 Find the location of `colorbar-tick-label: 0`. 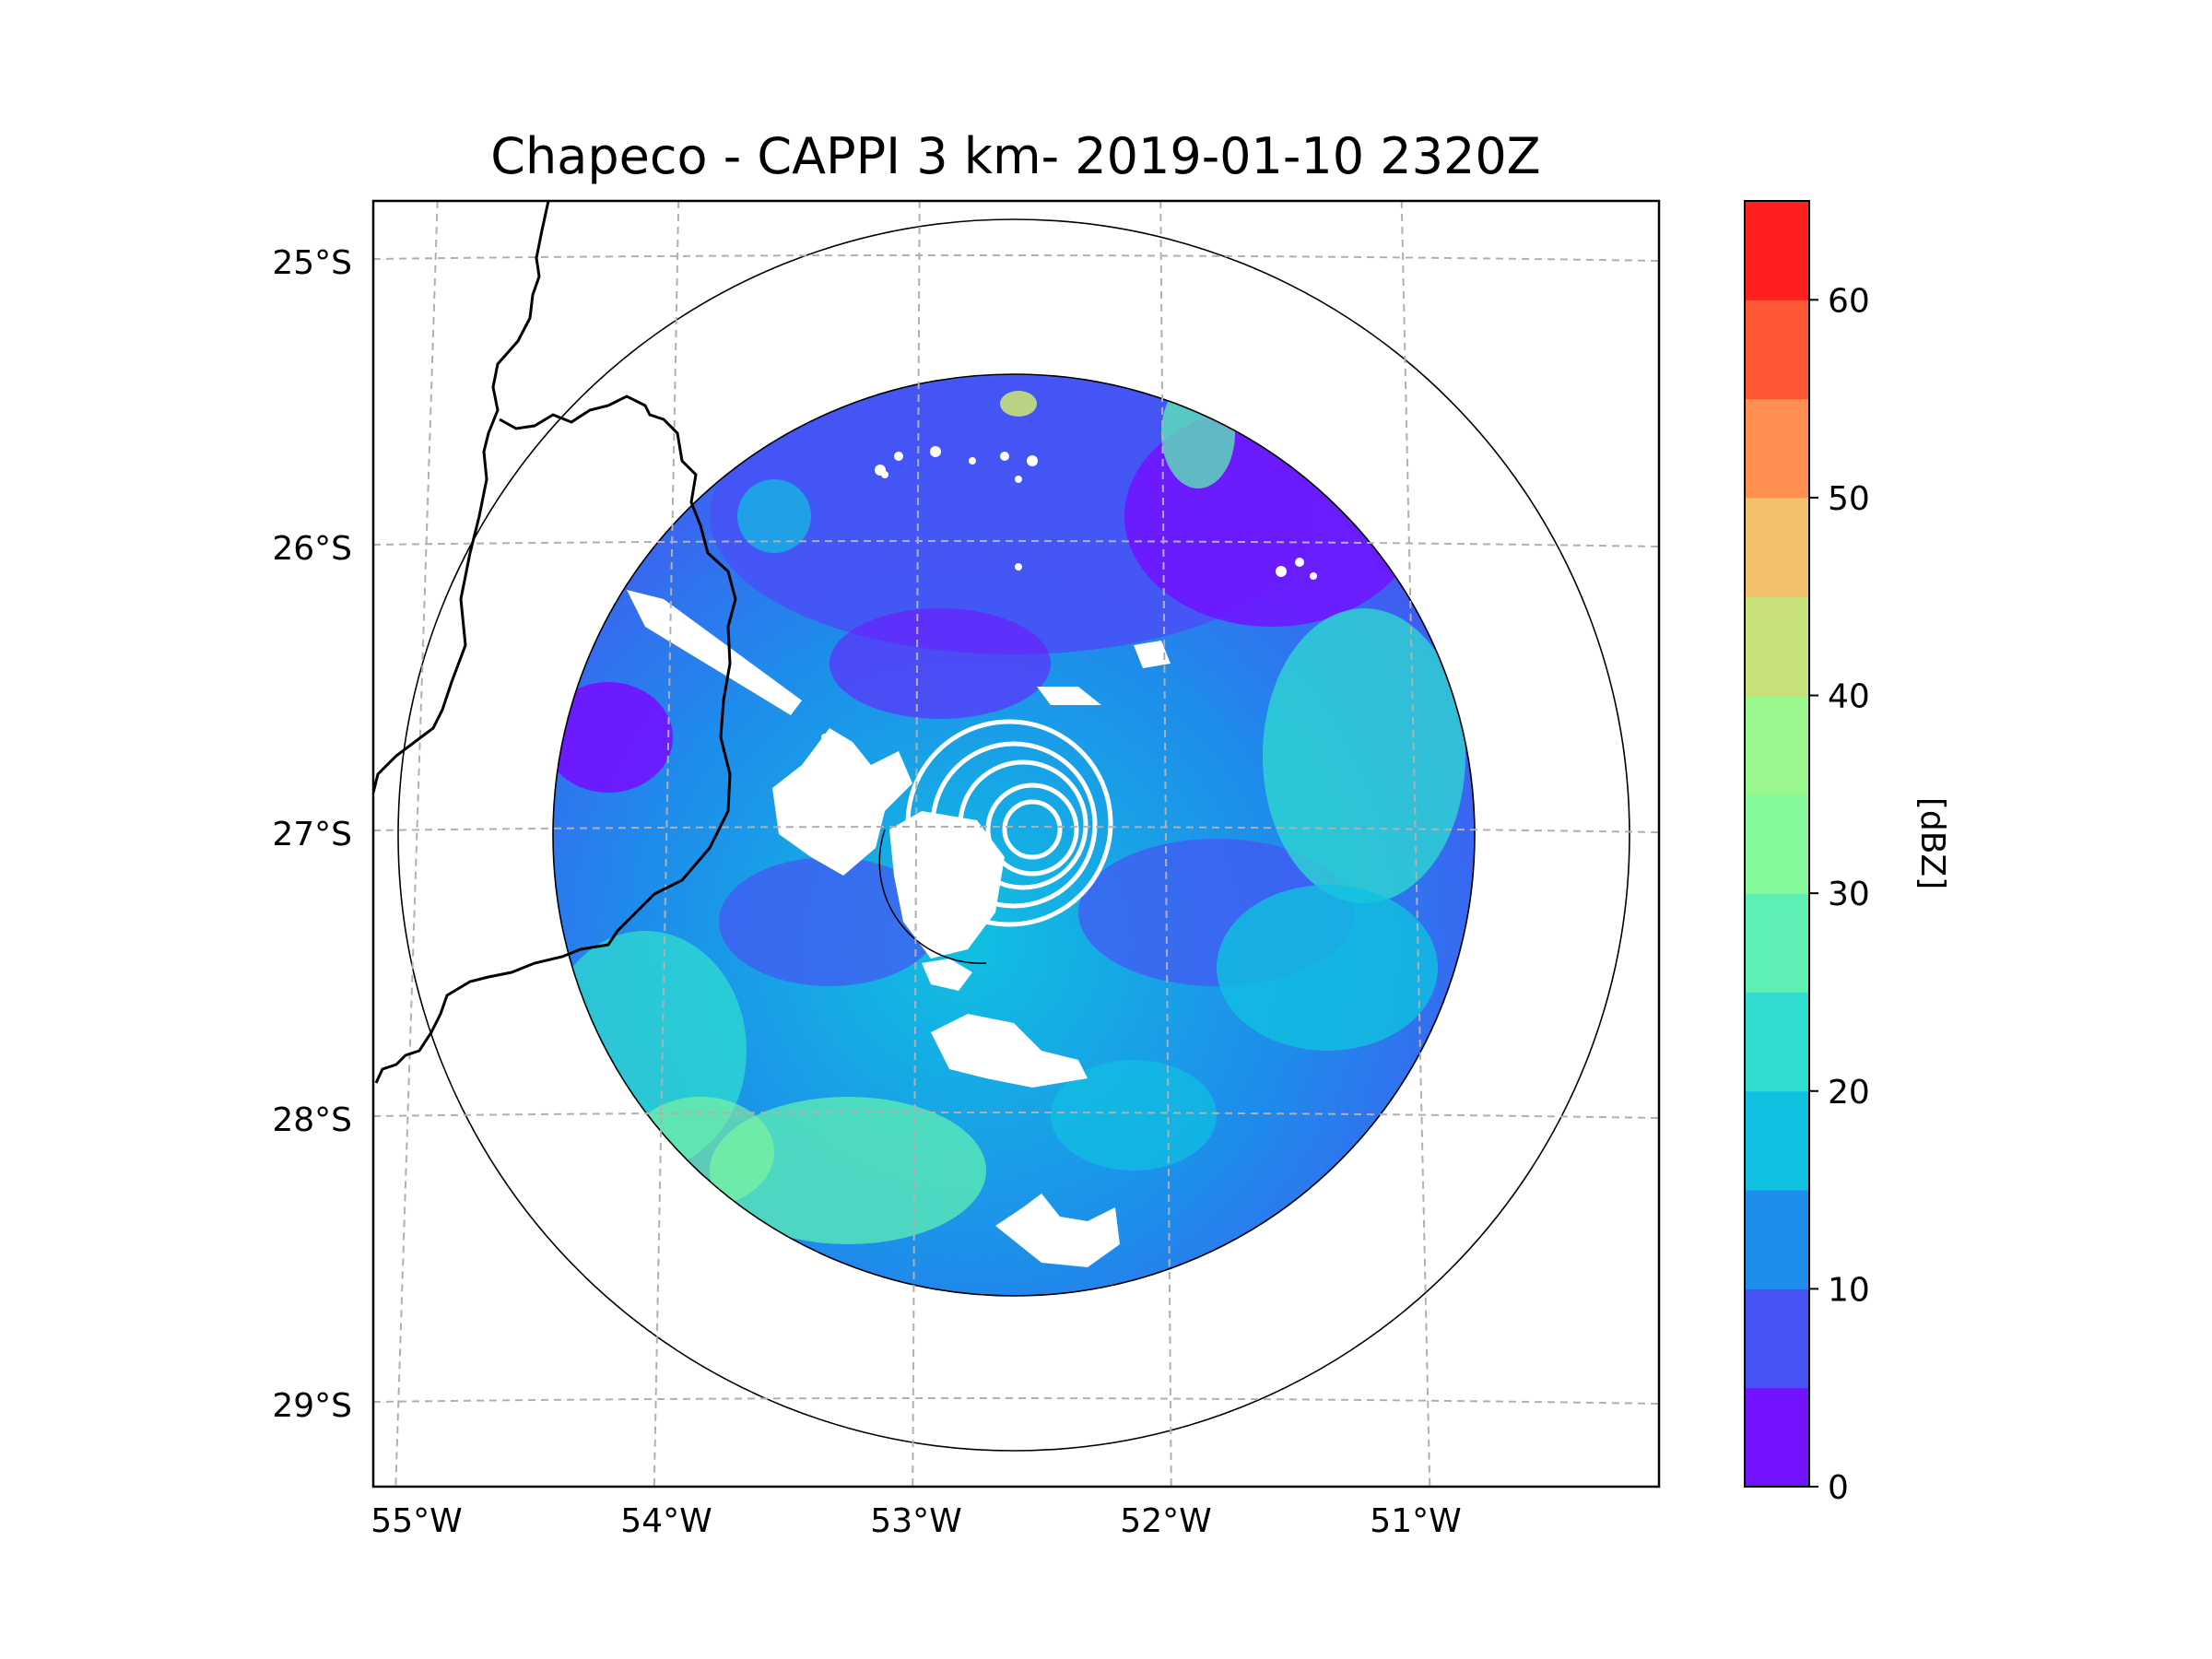

colorbar-tick-label: 0 is located at coordinates (1838, 1488).